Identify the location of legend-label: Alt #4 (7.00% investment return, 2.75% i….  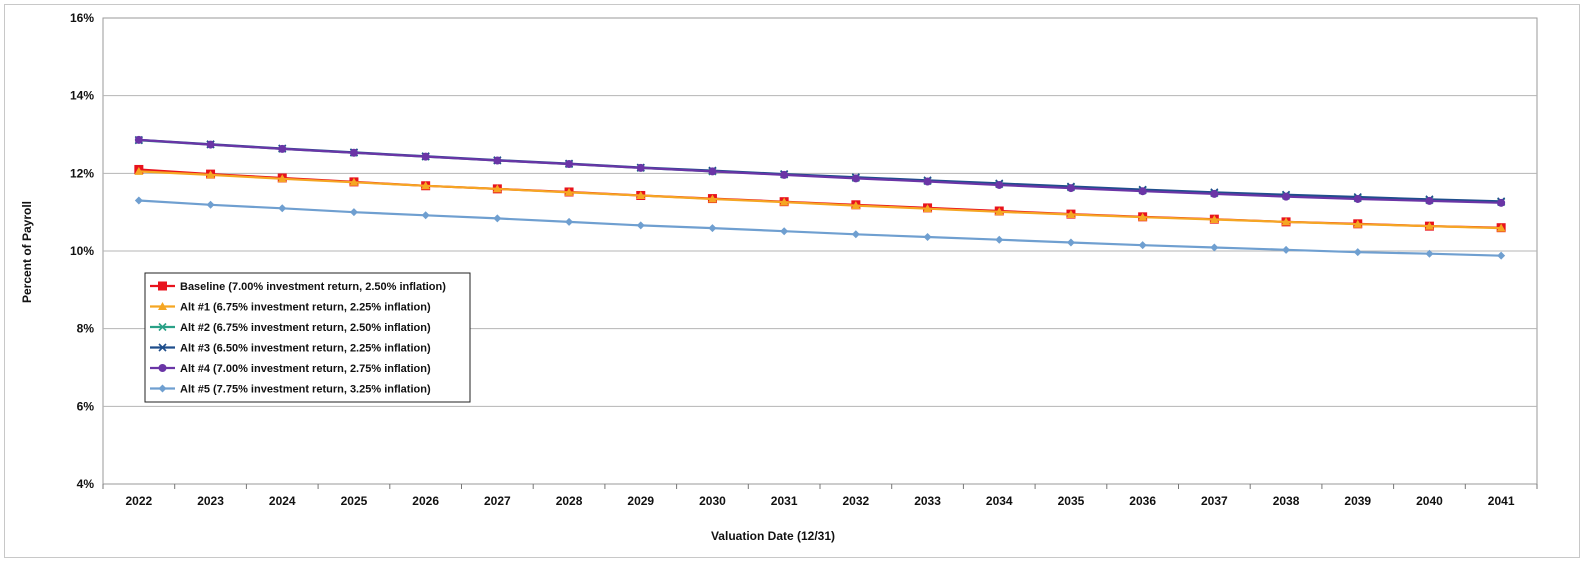
(305, 369).